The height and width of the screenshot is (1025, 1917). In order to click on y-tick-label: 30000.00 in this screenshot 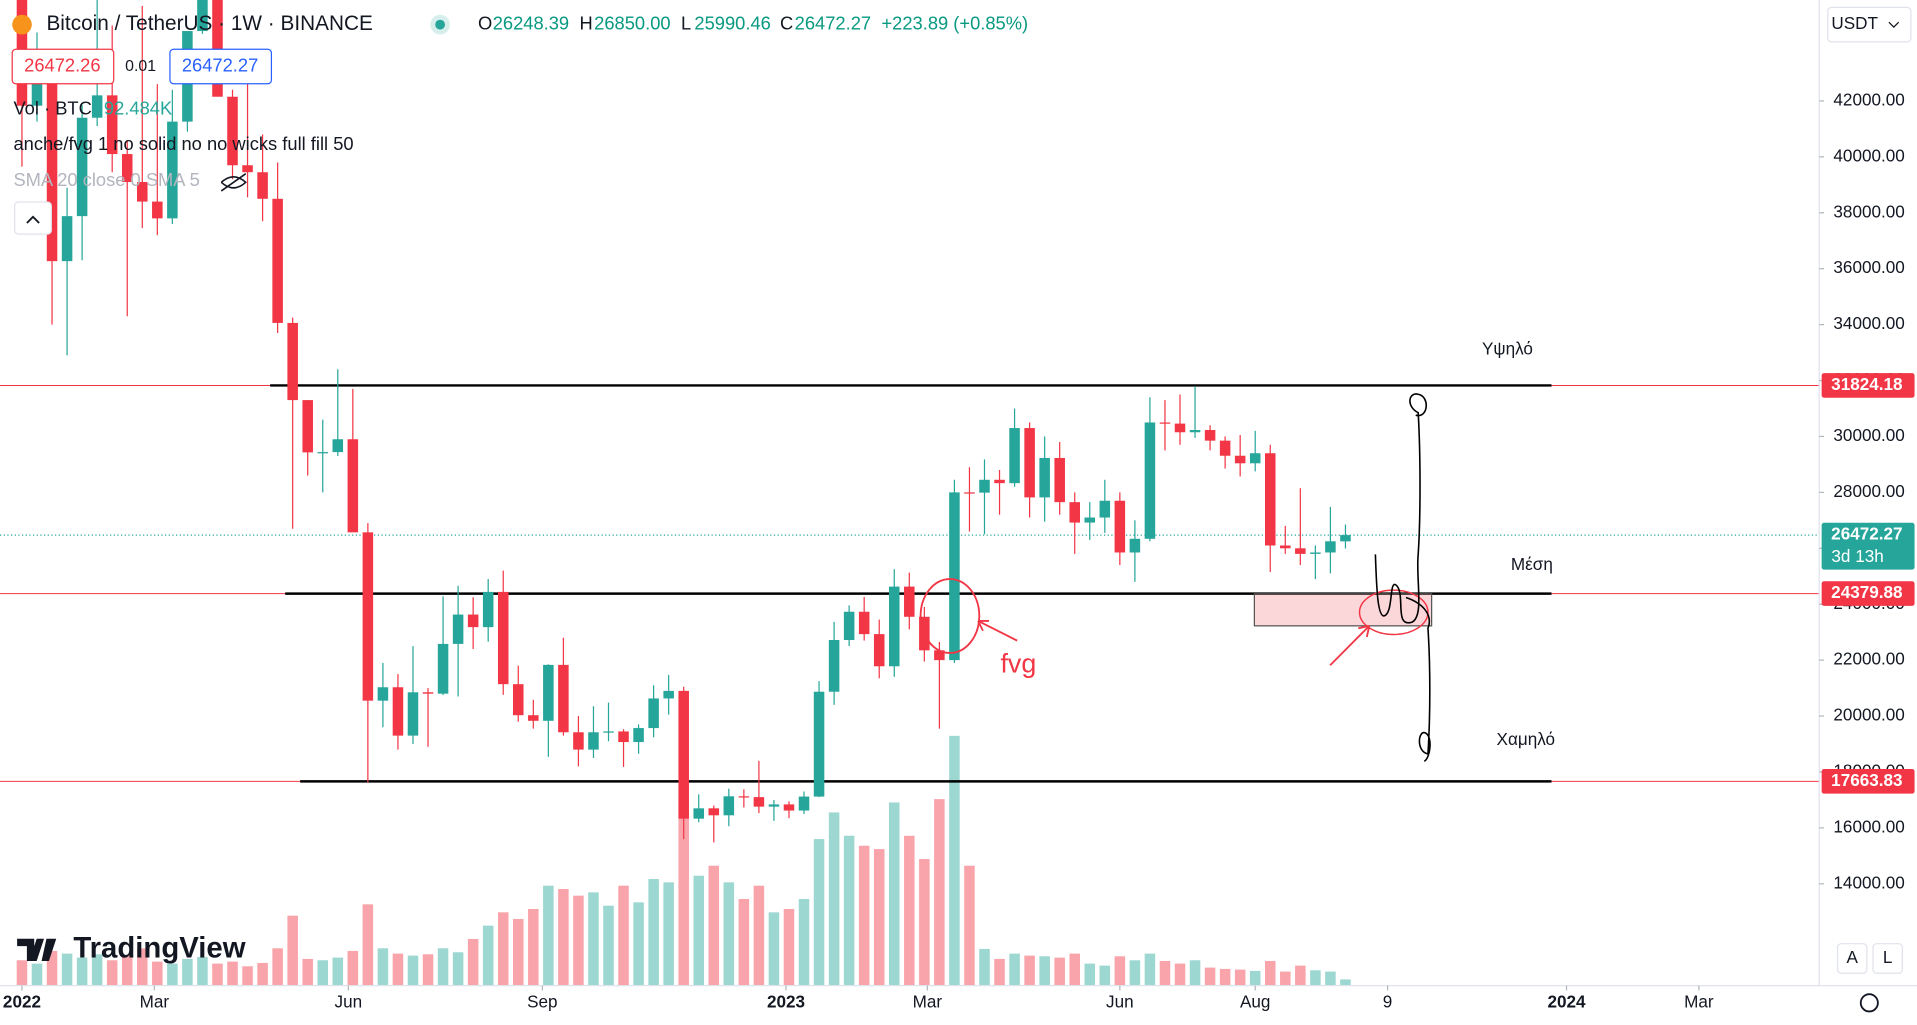, I will do `click(1868, 435)`.